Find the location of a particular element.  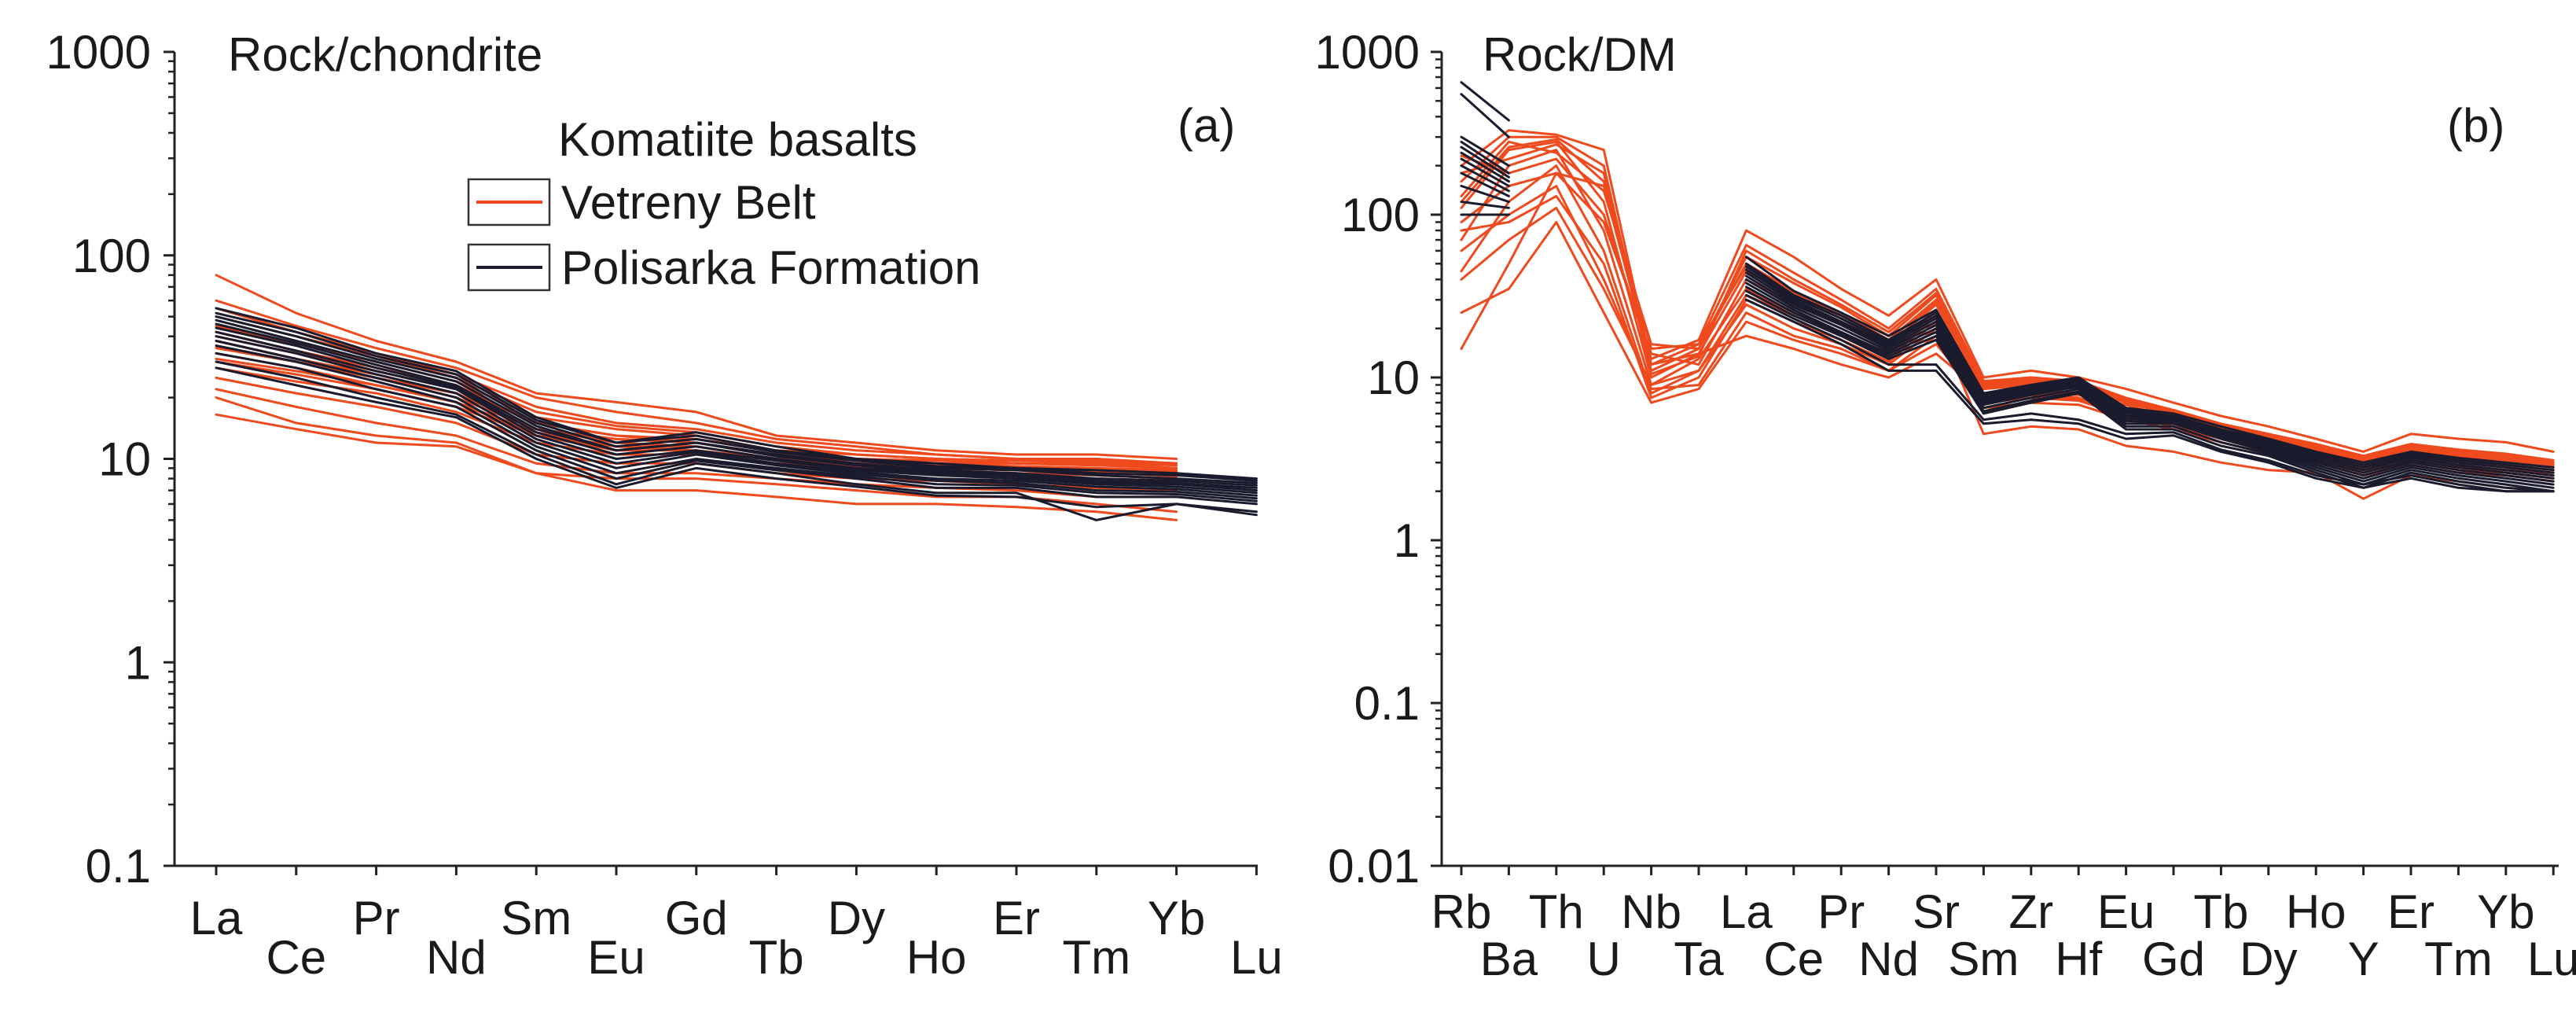

x-tick-label-rb: Rb is located at coordinates (1461, 911).